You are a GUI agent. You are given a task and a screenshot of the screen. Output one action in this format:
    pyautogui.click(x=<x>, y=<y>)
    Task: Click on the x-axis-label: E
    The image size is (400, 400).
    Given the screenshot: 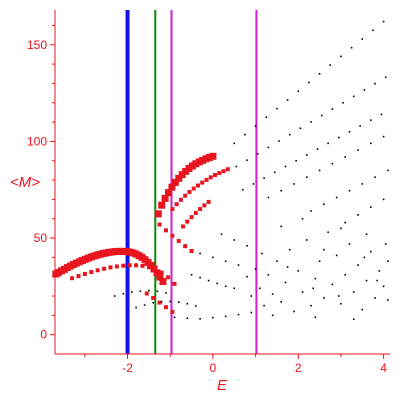 What is the action you would take?
    pyautogui.click(x=222, y=385)
    